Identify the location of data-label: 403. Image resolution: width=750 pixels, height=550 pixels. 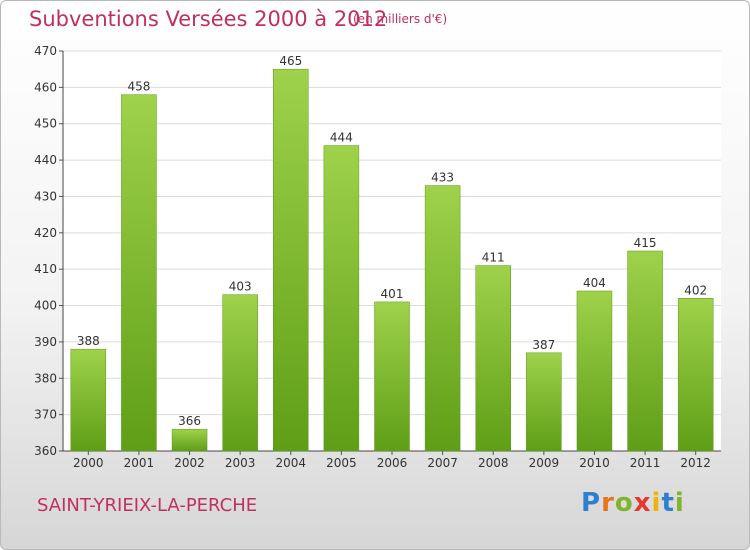
(240, 287).